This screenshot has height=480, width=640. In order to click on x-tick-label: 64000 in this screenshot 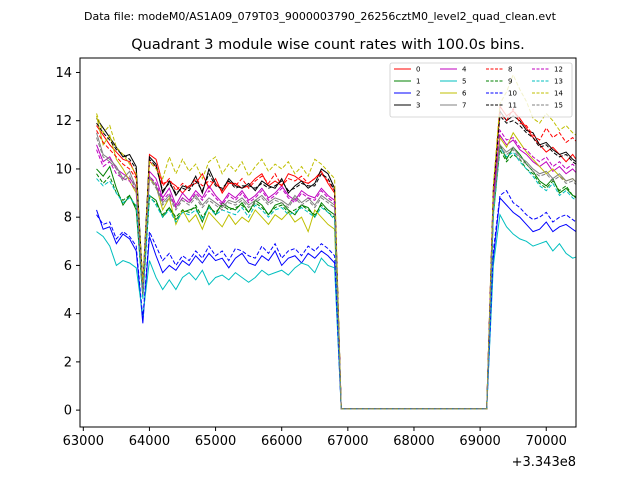, I will do `click(149, 441)`.